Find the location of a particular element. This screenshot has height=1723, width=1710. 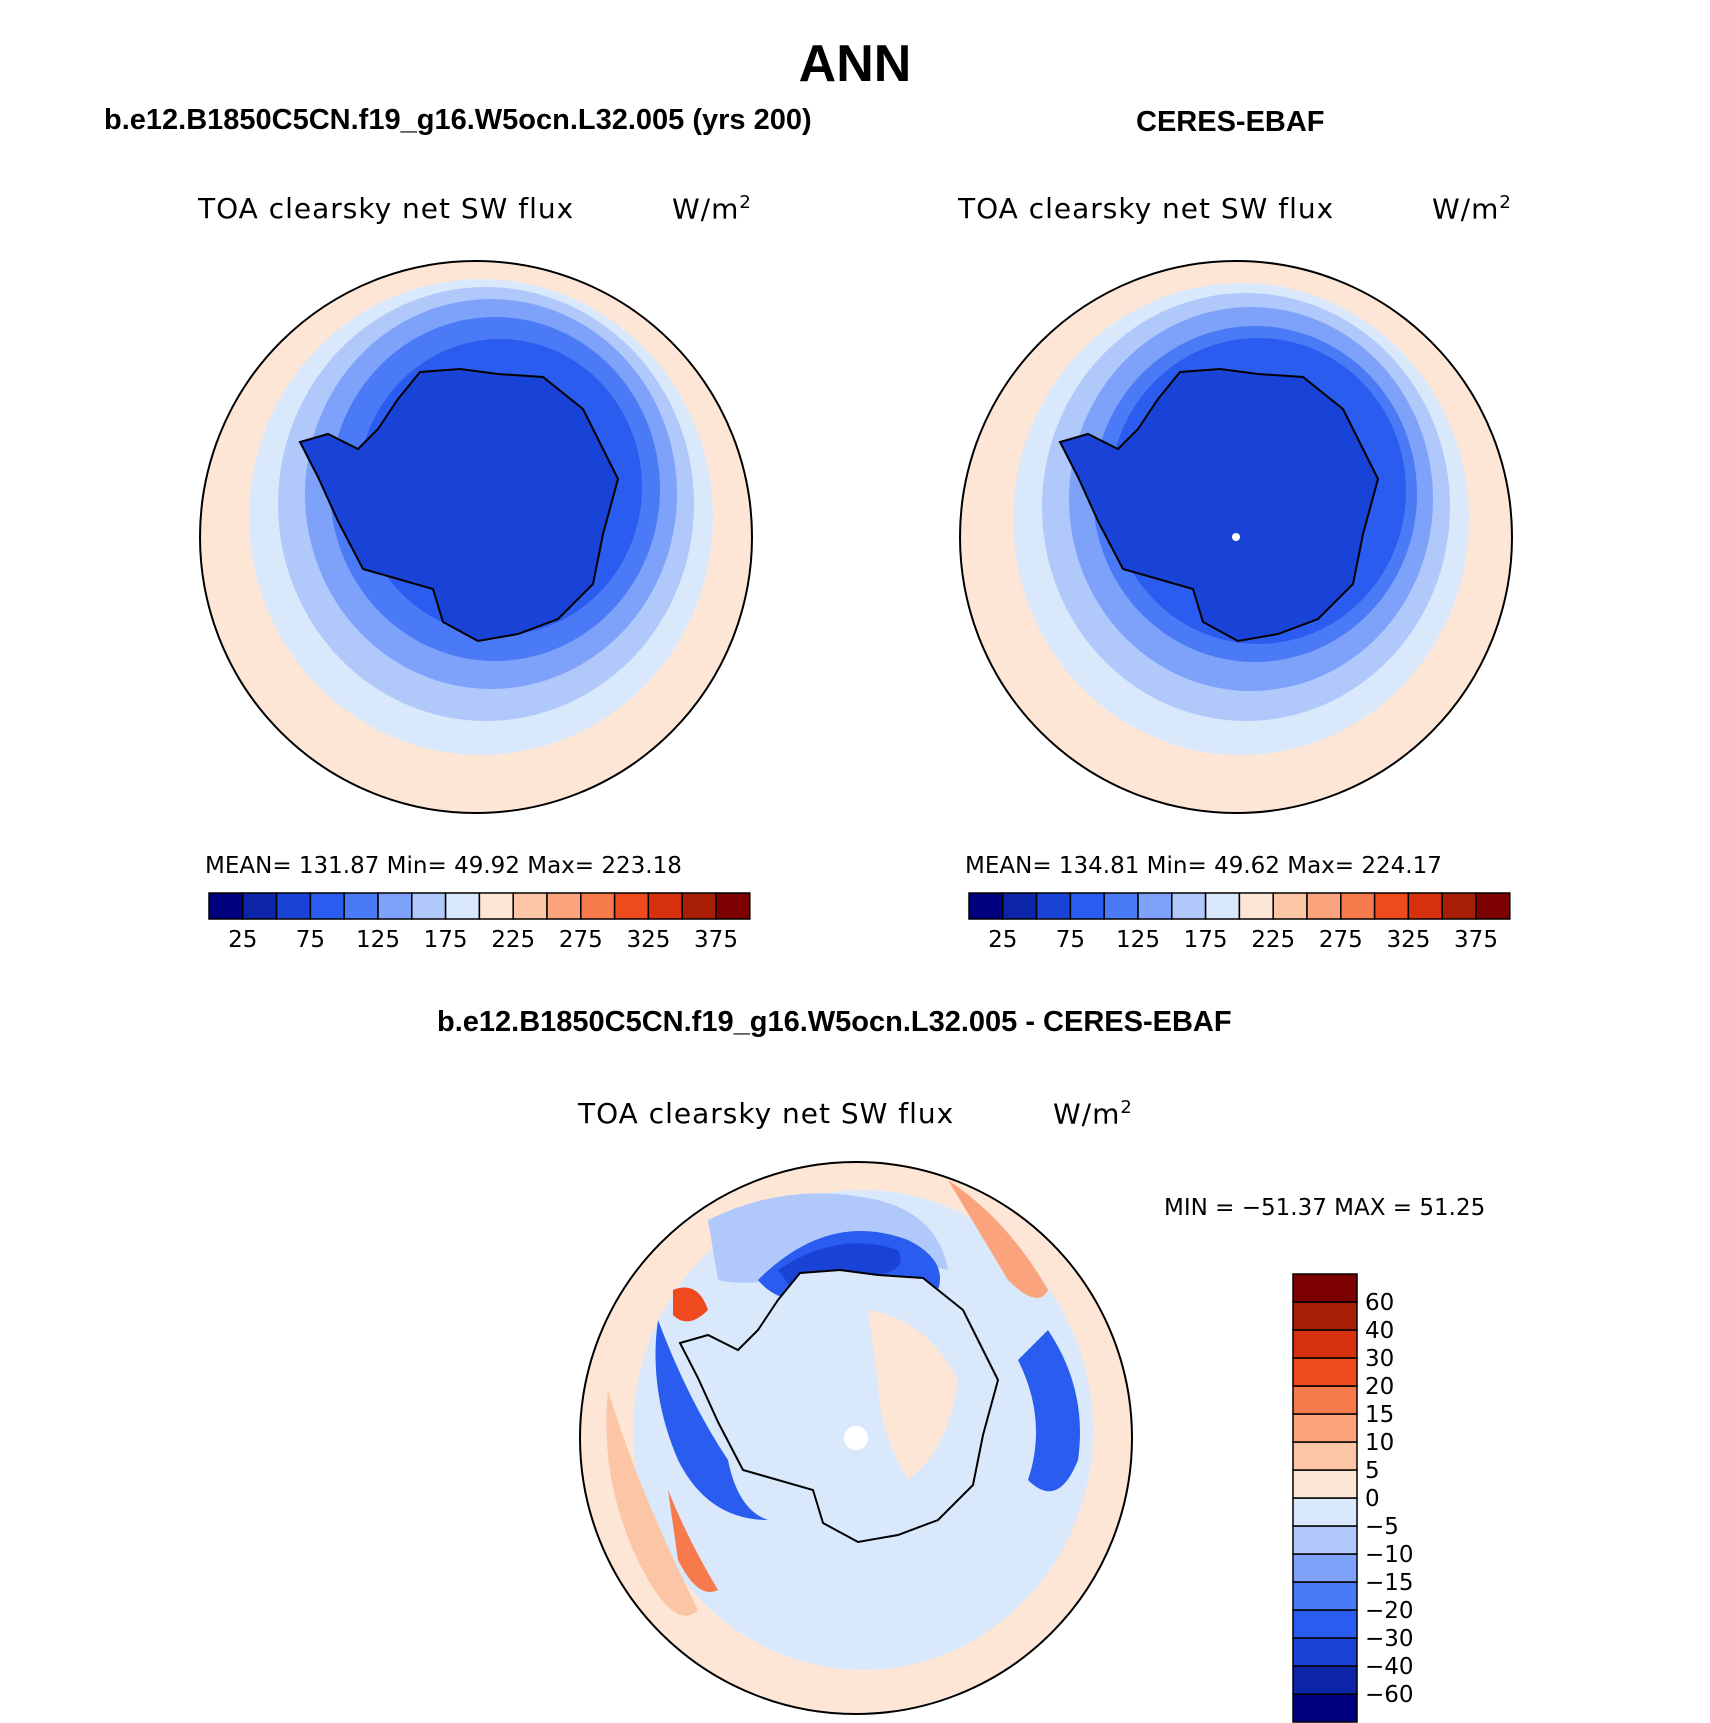

panel3-colorbar-label: −40 is located at coordinates (1389, 1667).